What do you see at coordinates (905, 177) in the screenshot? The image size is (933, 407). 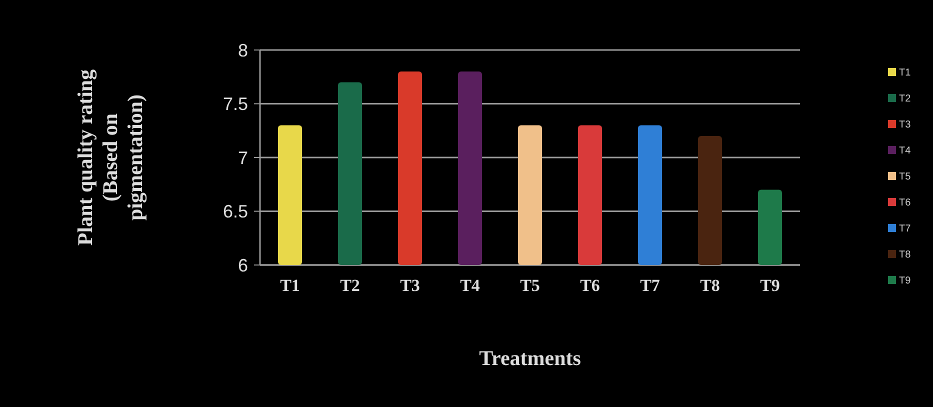 I see `legend-label: T5` at bounding box center [905, 177].